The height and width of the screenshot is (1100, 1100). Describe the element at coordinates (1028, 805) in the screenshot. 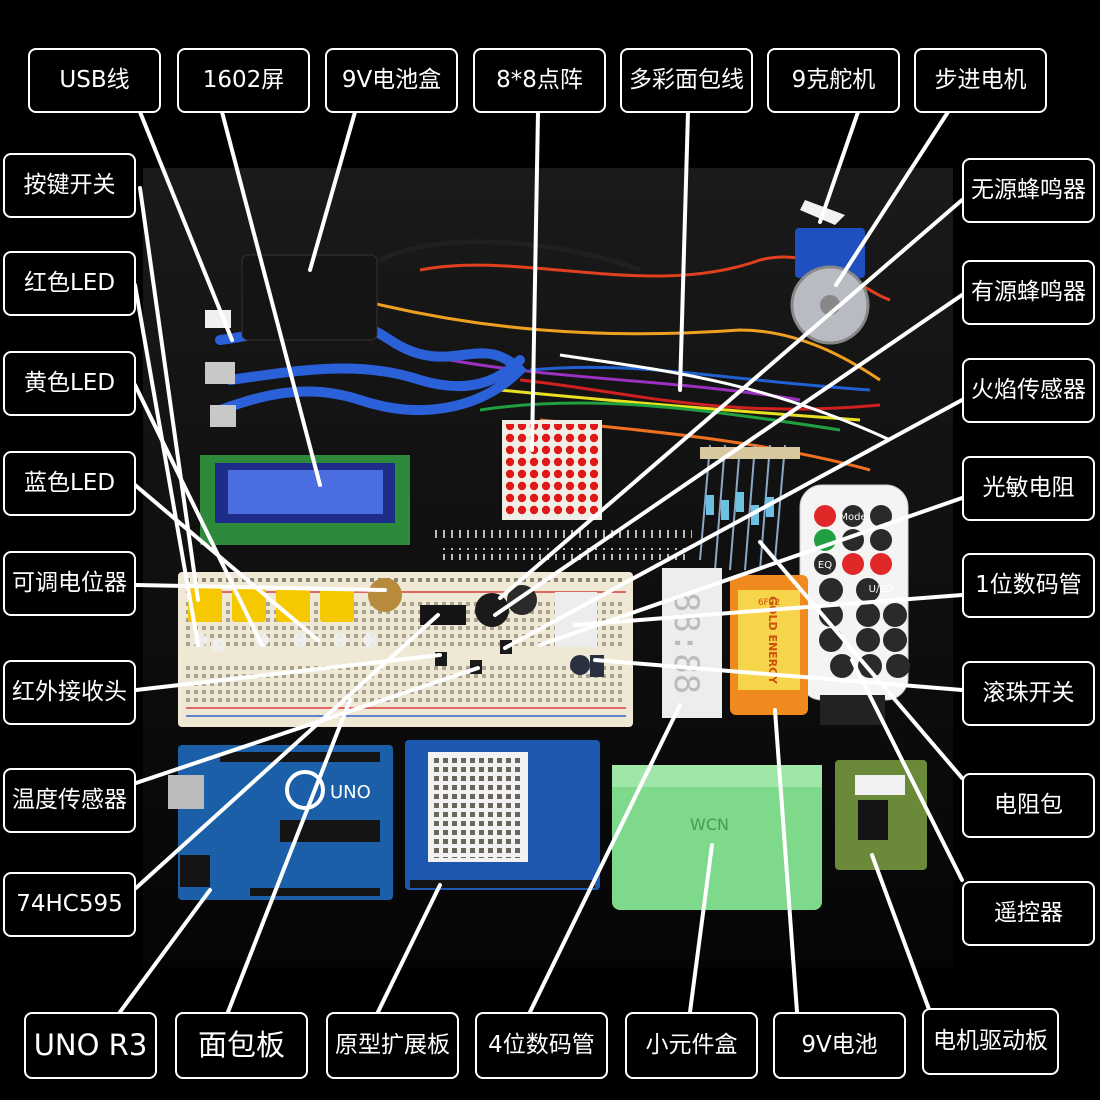

I see `label-resistor-pack: 电阻包` at that location.